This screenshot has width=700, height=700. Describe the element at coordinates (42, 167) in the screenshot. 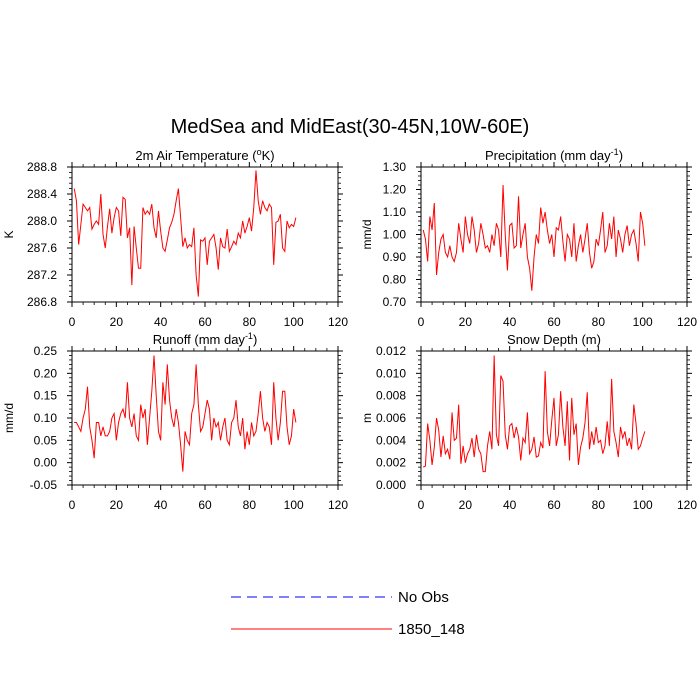

I see `y-tick-label: 288.8` at that location.